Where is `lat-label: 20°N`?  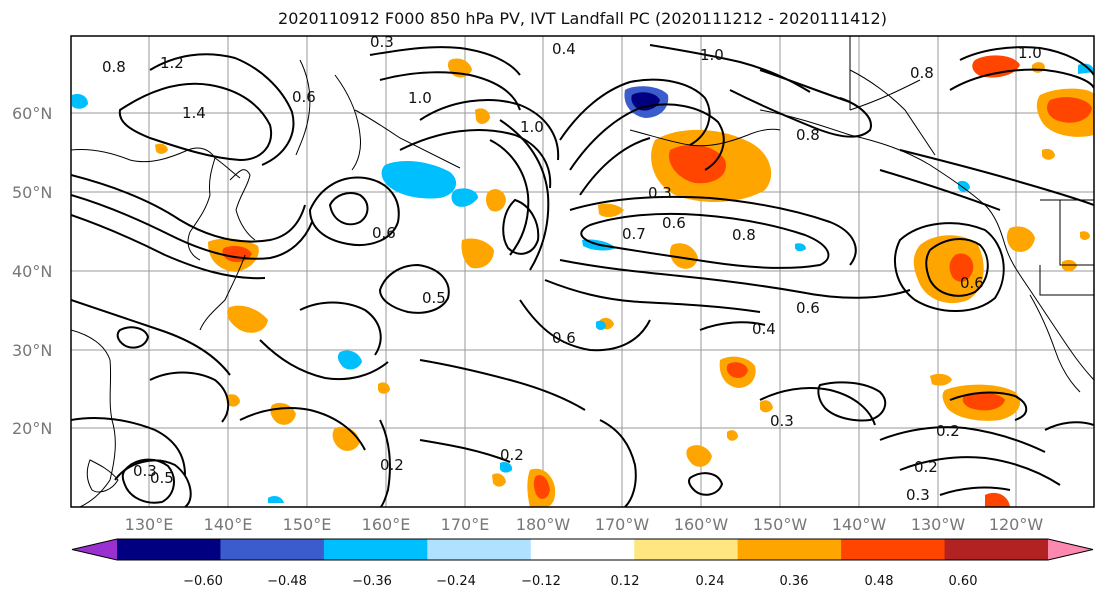 lat-label: 20°N is located at coordinates (32, 428).